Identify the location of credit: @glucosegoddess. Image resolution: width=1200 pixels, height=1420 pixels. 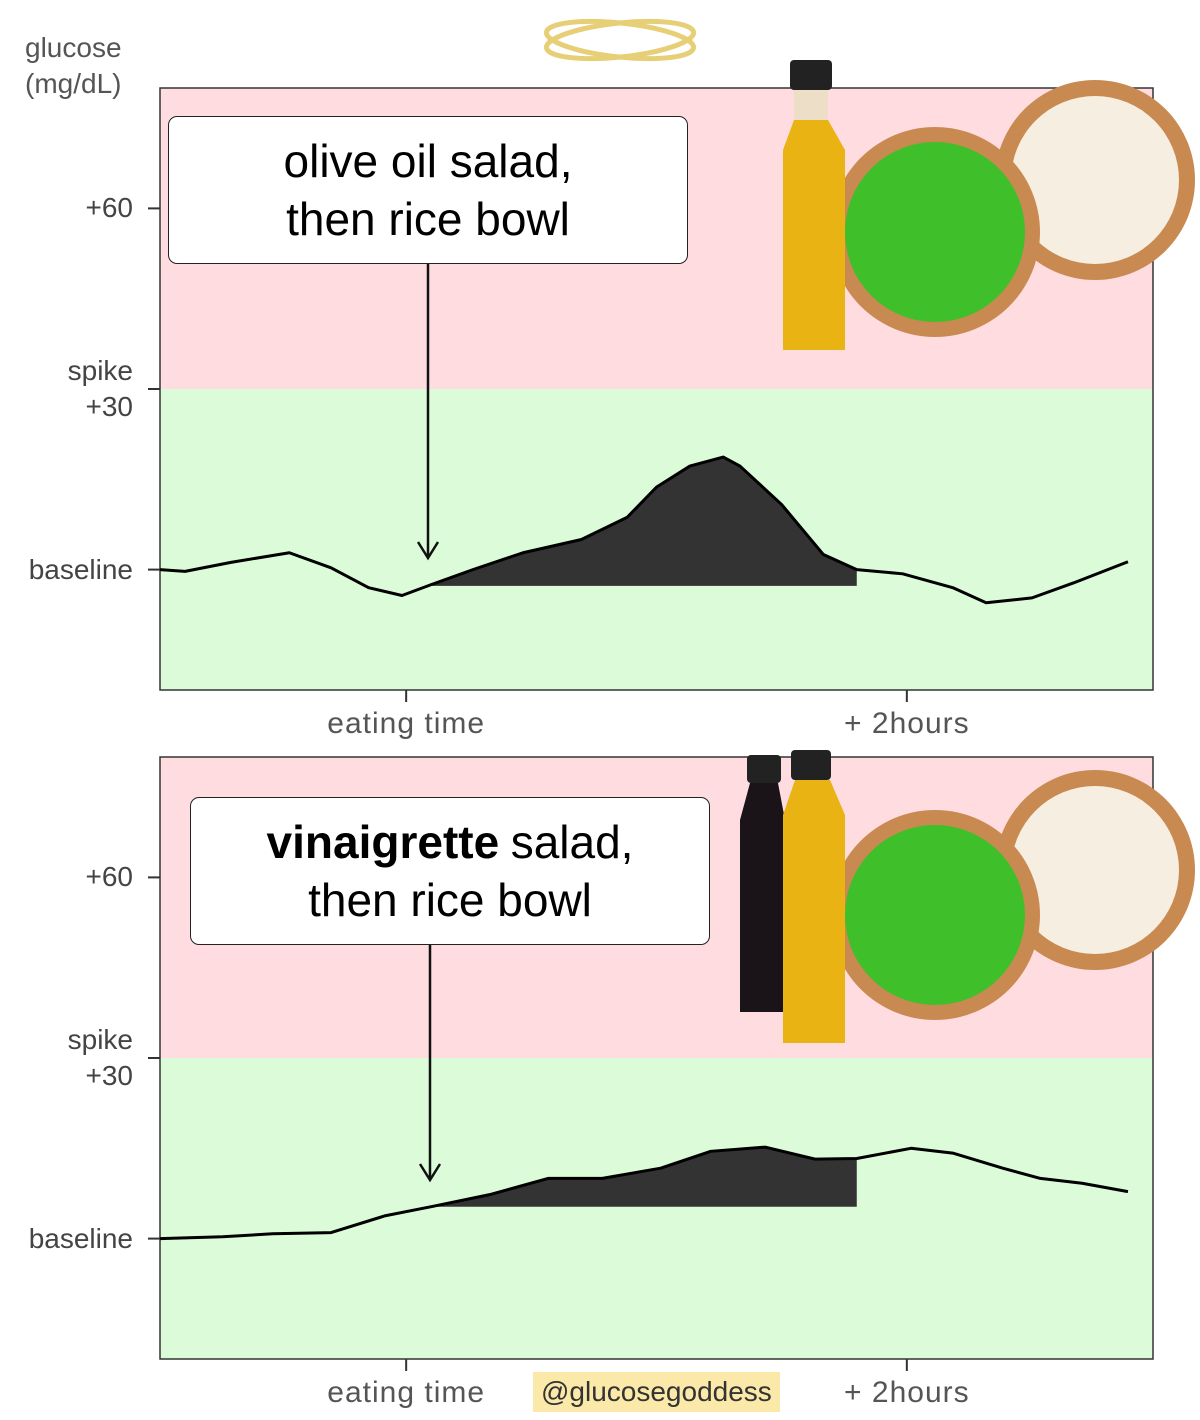
(656, 1392).